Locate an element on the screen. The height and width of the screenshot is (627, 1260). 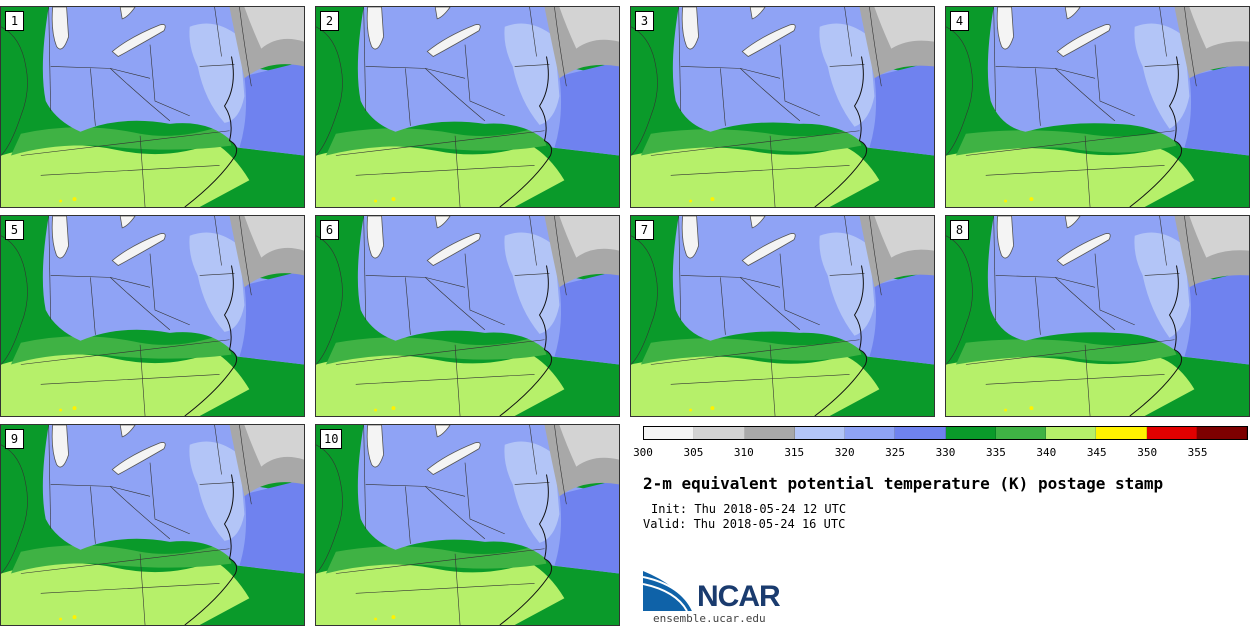
color-scale-tick-label: 340 is located at coordinates (1046, 452).